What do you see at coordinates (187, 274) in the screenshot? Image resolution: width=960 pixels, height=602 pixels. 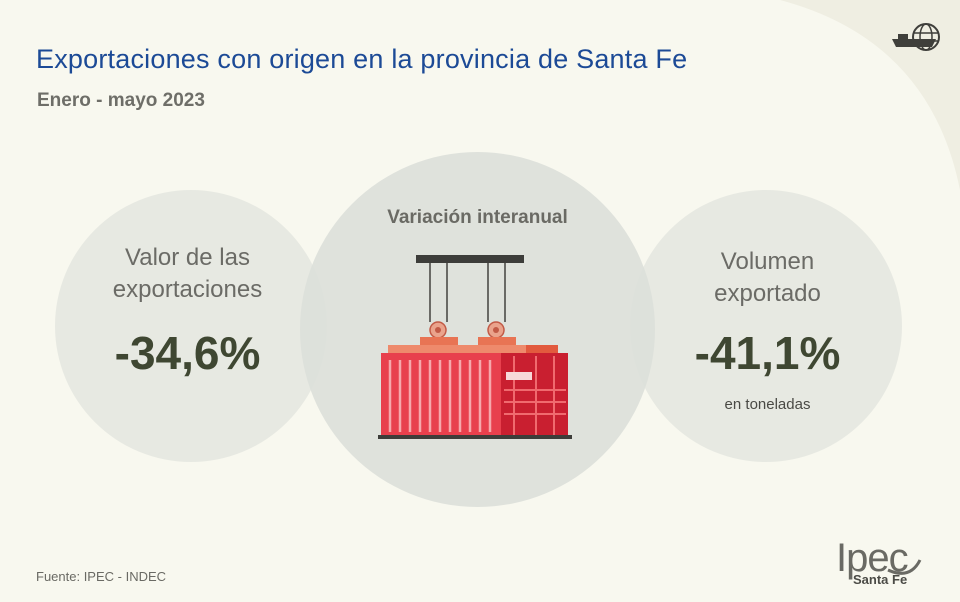 I see `export-value-label: Valor de las exportaciones` at bounding box center [187, 274].